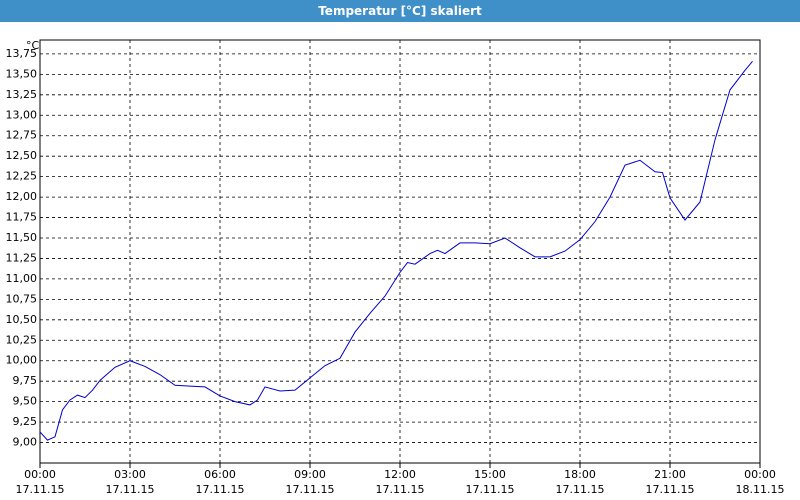  Describe the element at coordinates (130, 474) in the screenshot. I see `x-tick-label: 03:00` at that location.